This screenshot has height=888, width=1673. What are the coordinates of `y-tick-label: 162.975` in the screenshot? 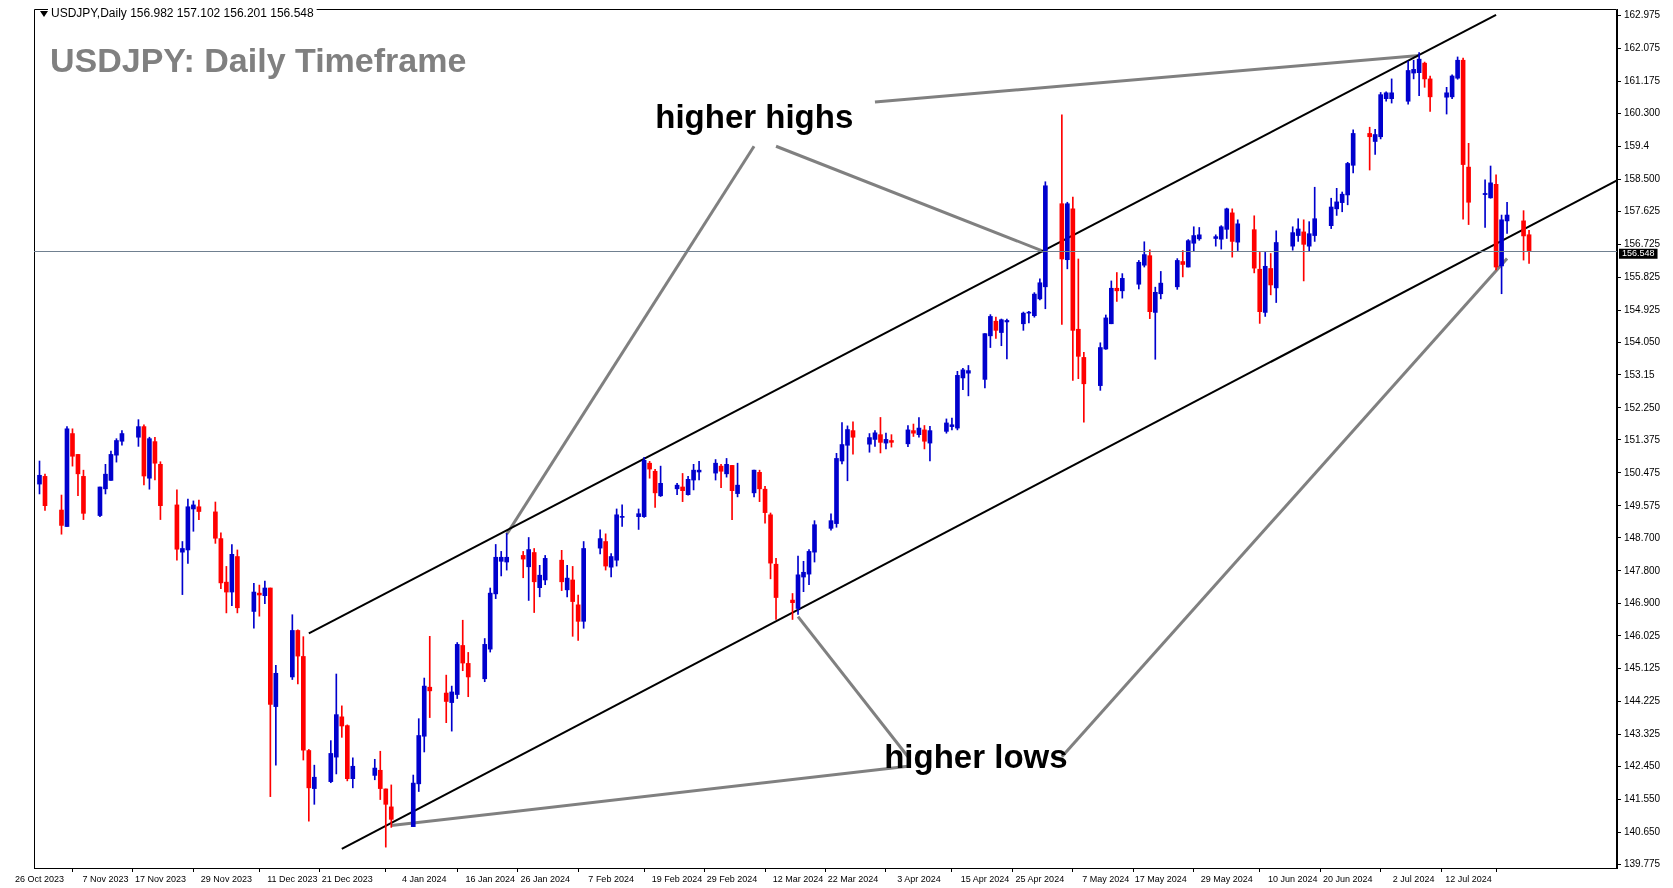 It's located at (1642, 15).